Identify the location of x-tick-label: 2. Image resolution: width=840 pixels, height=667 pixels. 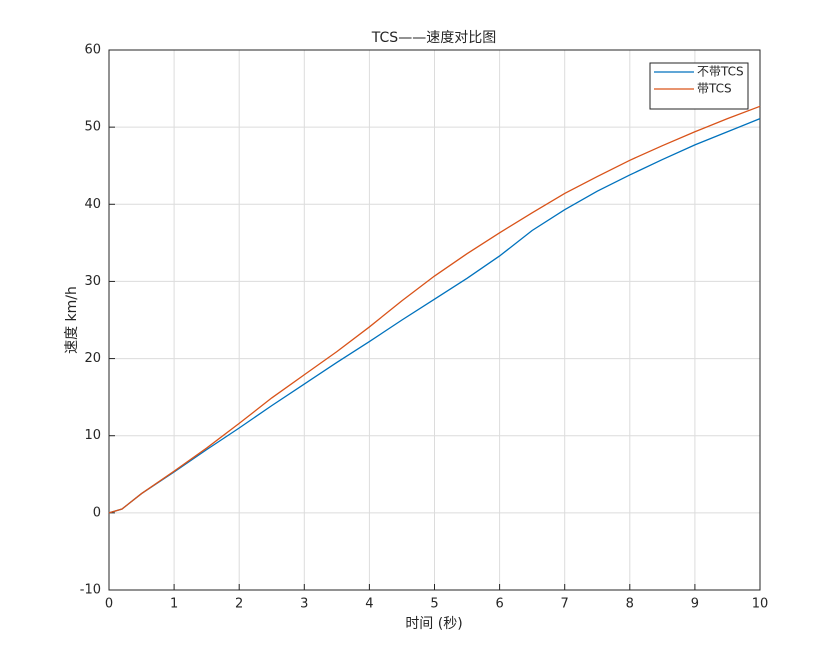
(239, 604).